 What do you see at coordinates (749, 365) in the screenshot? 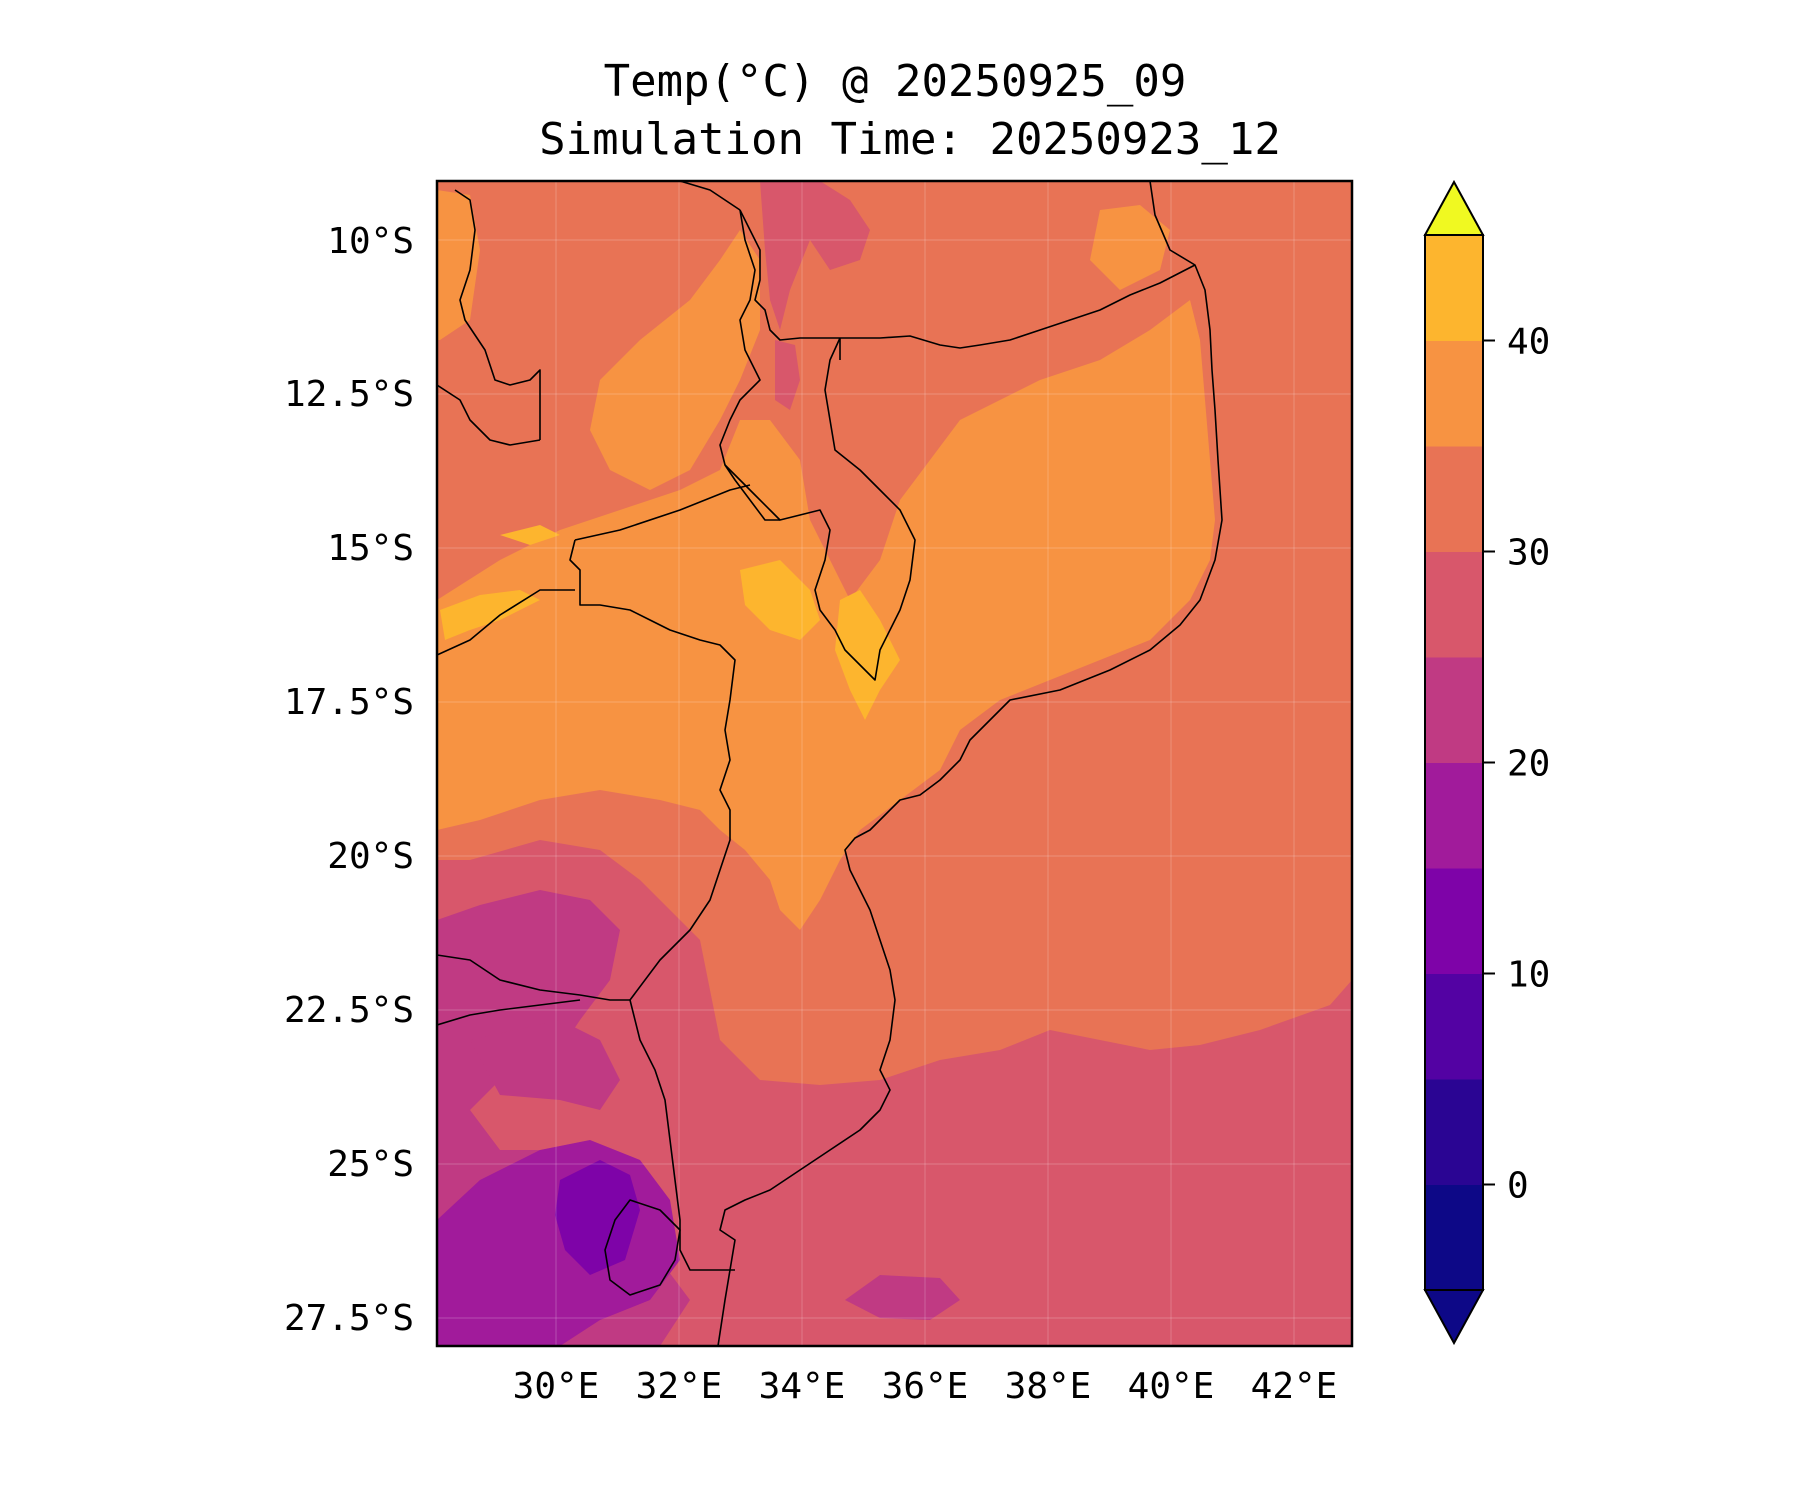
I see `border-malawi-west` at bounding box center [749, 365].